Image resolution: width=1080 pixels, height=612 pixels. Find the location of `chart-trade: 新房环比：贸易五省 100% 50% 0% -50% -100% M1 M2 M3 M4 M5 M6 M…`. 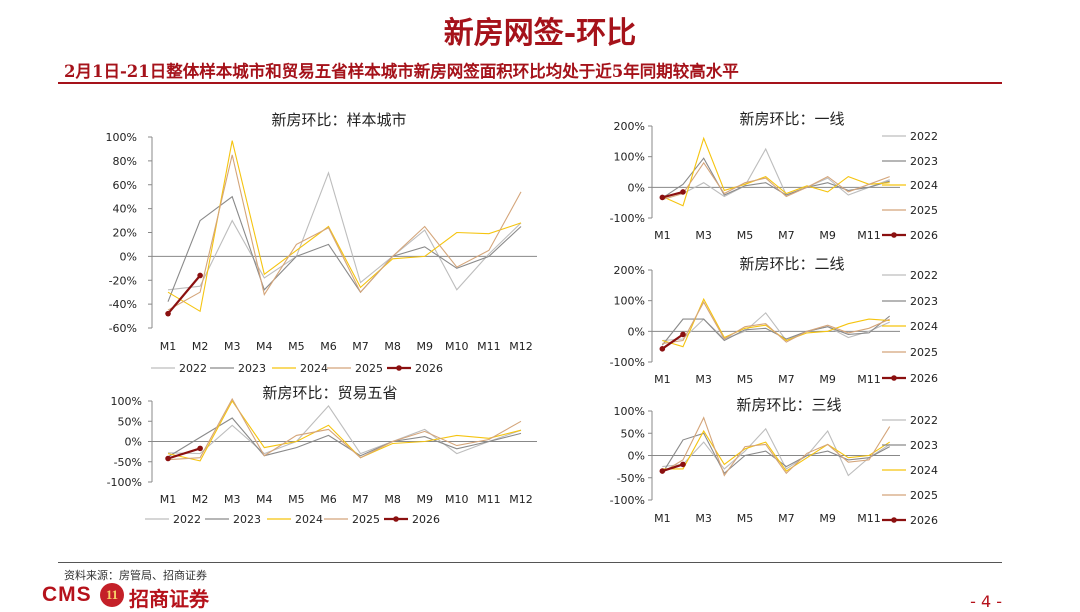

chart-trade: 新房环比：贸易五省 100% 50% 0% -50% -100% M1 M2 M3 M4 M5 M6 M… is located at coordinates (322, 455).